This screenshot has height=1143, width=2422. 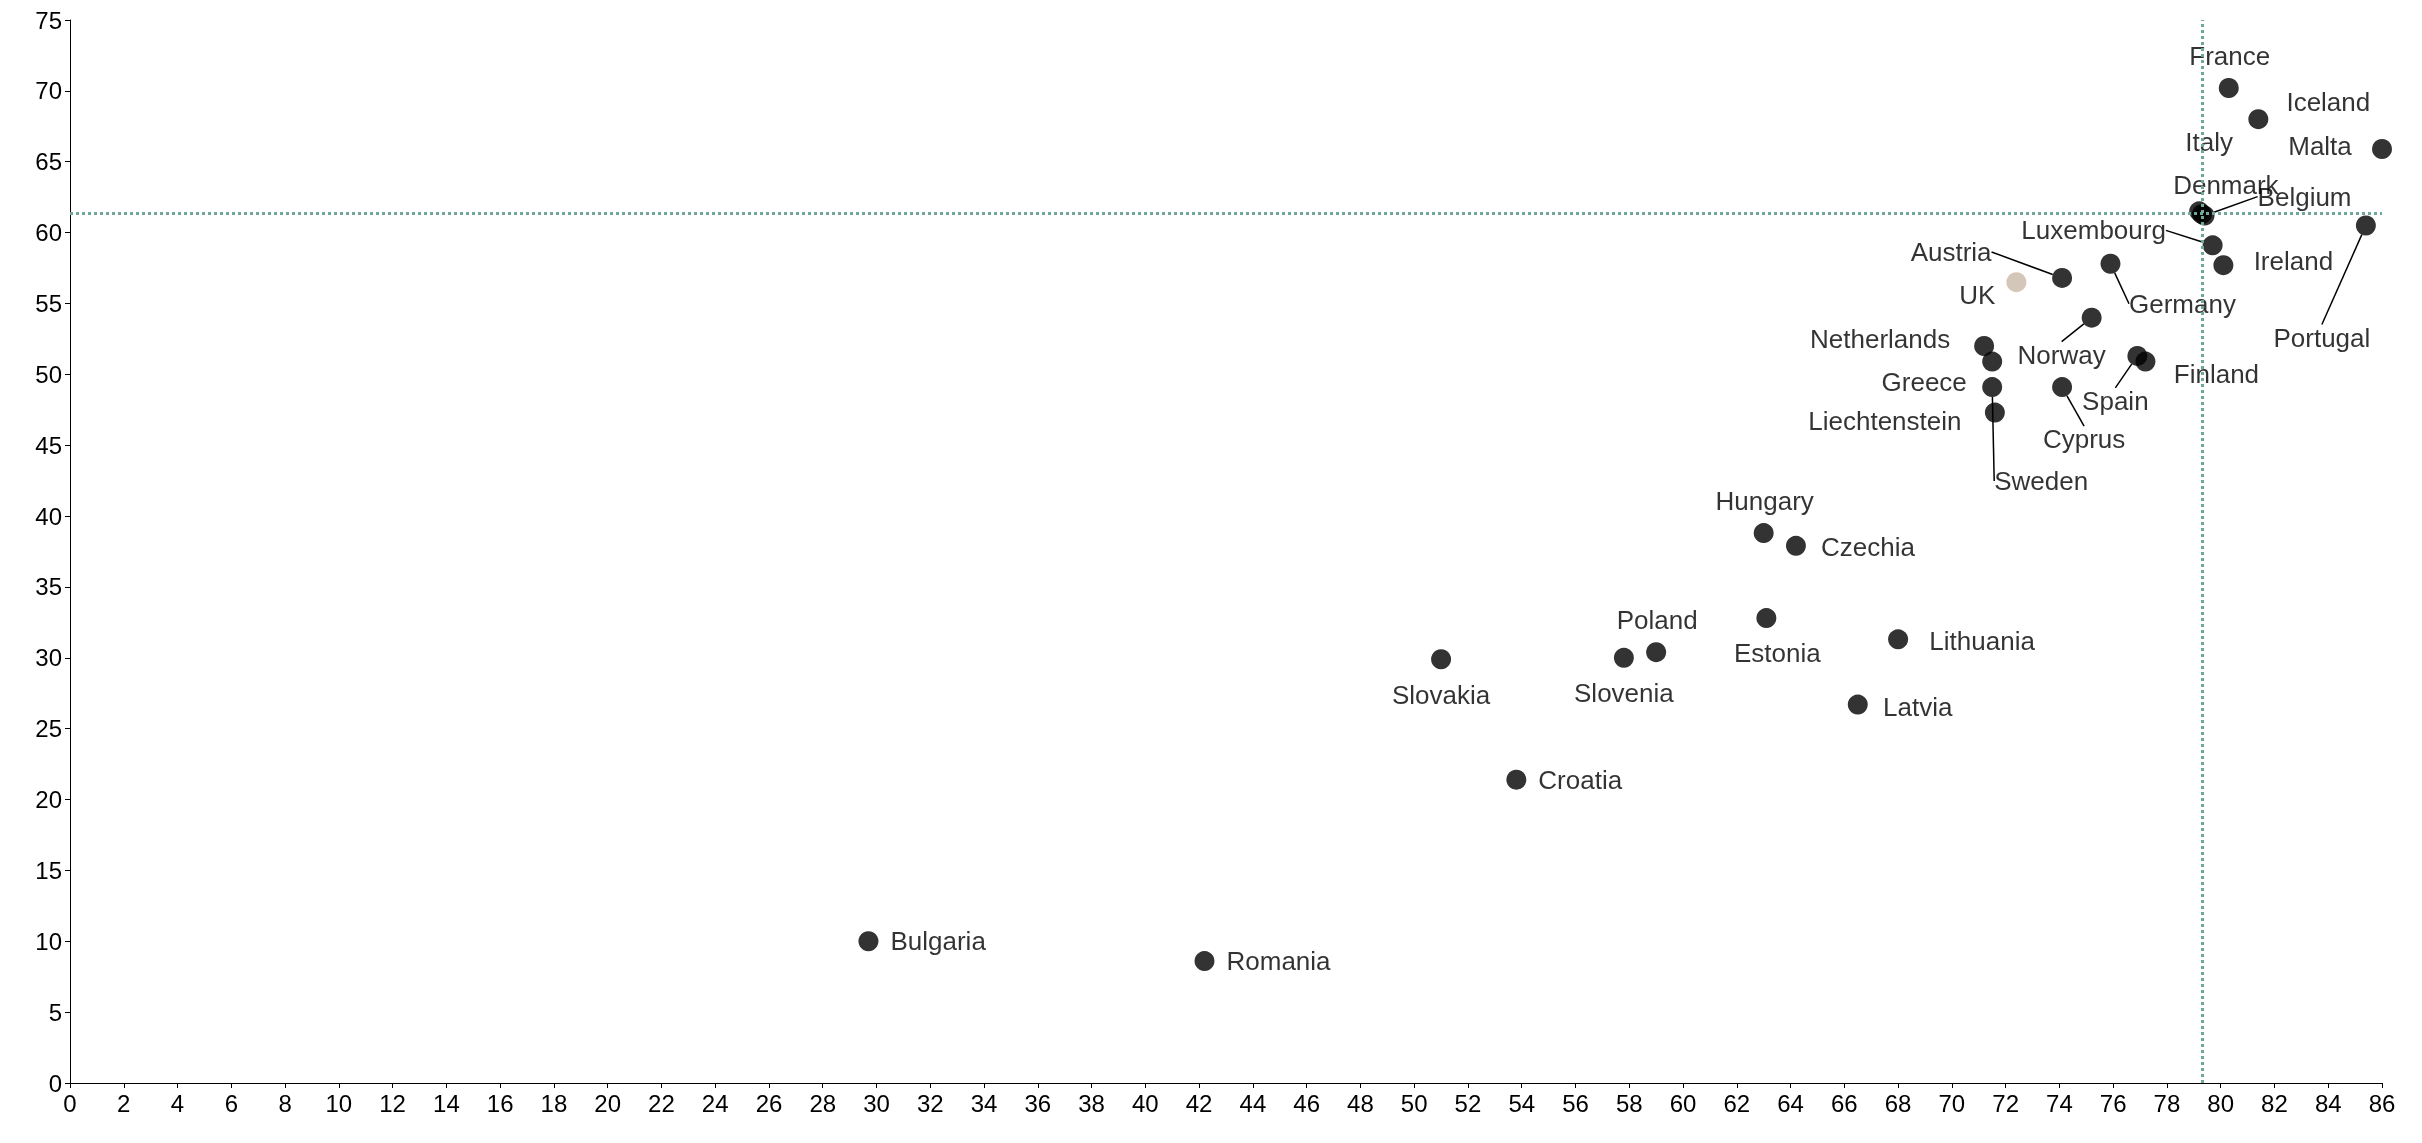 What do you see at coordinates (1952, 1103) in the screenshot?
I see `x-tick-label: 70` at bounding box center [1952, 1103].